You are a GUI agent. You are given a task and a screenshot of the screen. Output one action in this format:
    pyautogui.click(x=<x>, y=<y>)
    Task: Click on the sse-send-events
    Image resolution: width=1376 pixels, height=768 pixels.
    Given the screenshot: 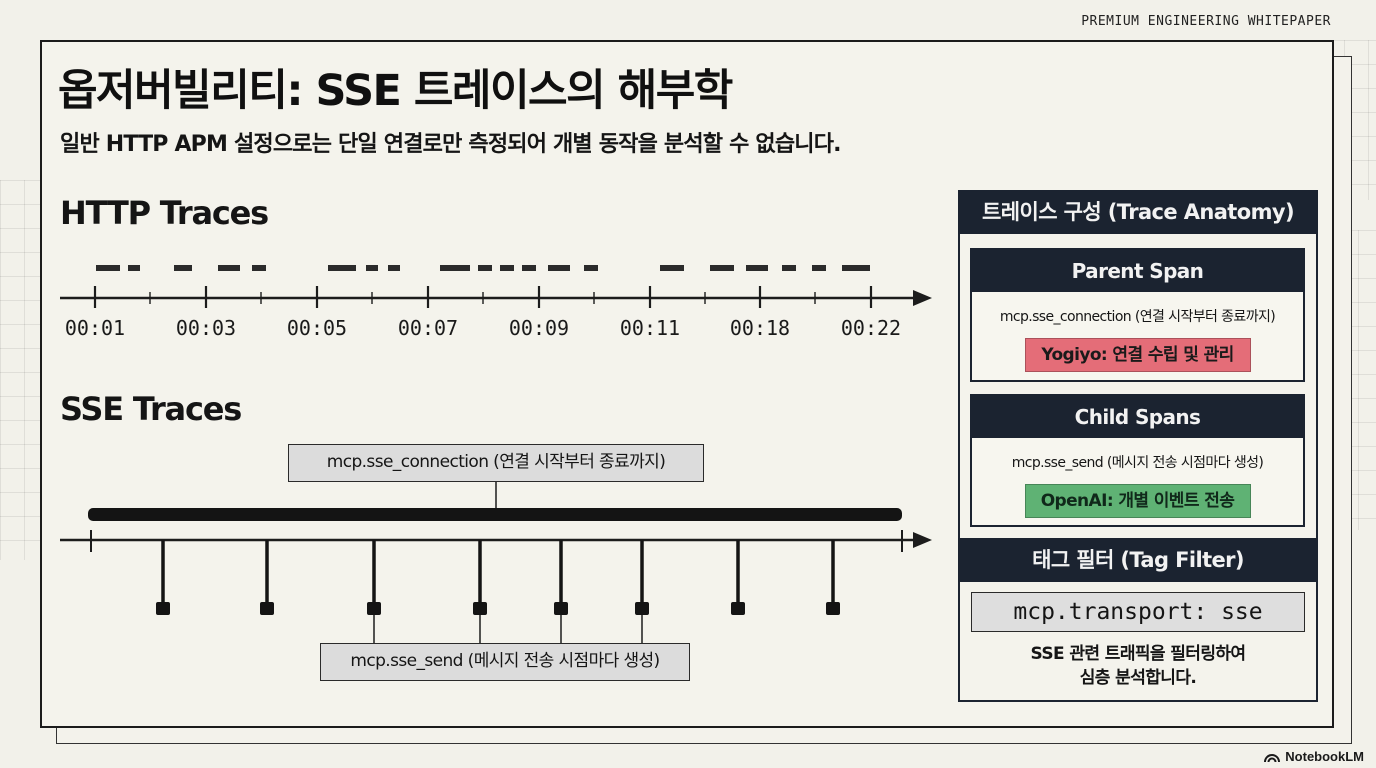 What is the action you would take?
    pyautogui.click(x=498, y=577)
    